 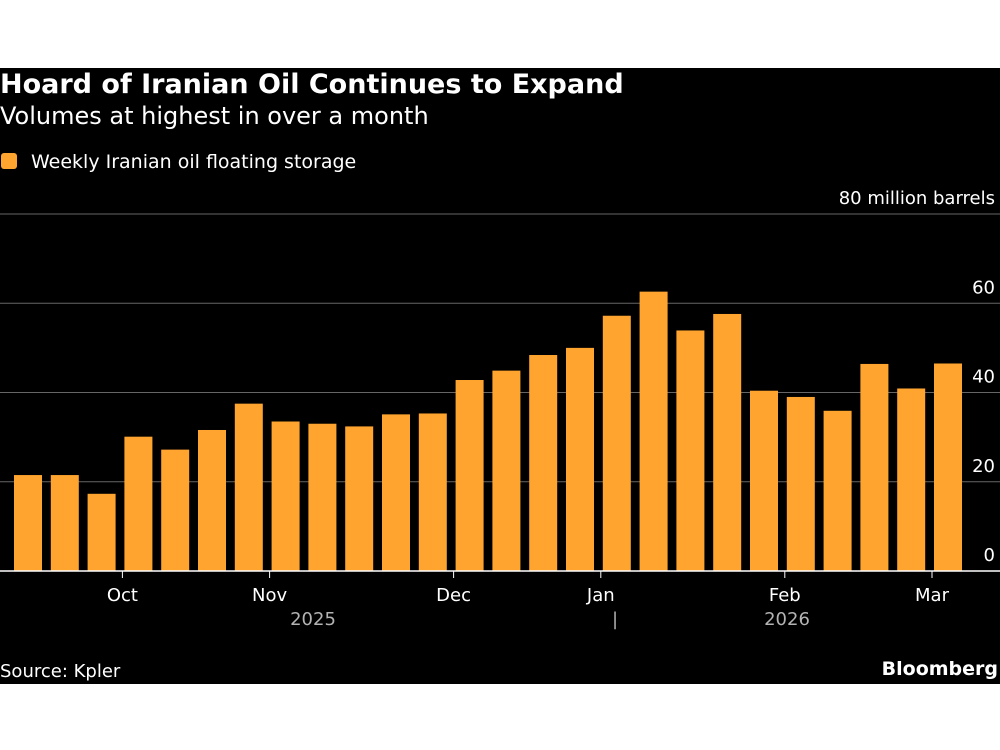 I want to click on legend-swatch, so click(x=9, y=161).